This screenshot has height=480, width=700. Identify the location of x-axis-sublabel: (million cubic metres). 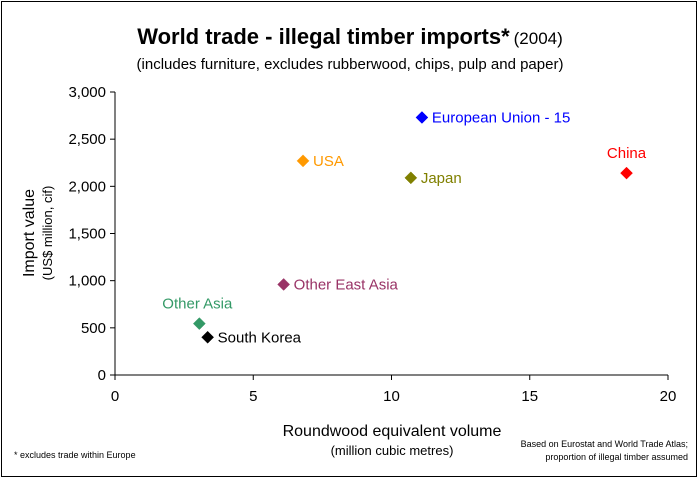
(392, 450).